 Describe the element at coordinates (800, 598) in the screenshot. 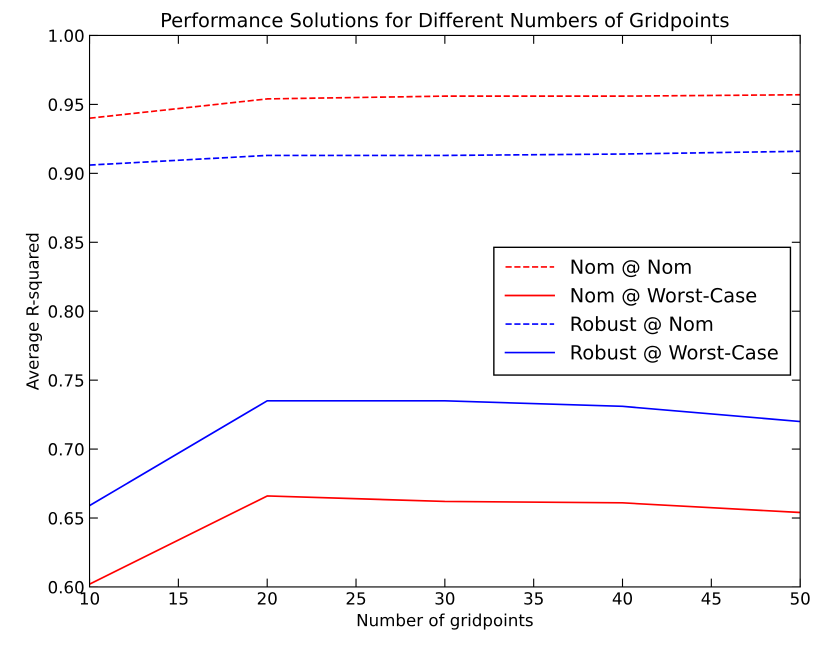

I see `x-tick-label: 50` at that location.